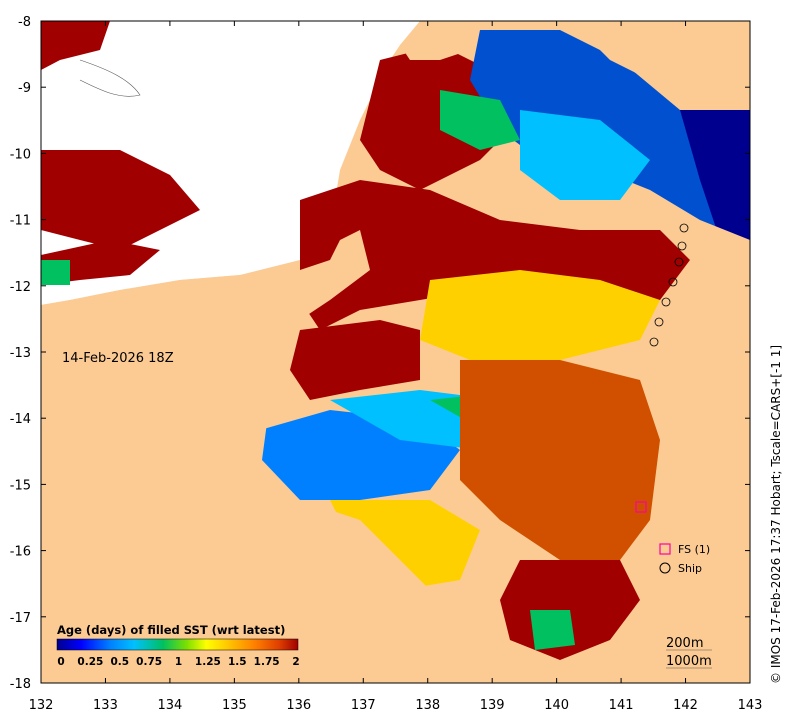 The image size is (792, 716). I want to click on contour-1000m-label: 1000m, so click(689, 661).